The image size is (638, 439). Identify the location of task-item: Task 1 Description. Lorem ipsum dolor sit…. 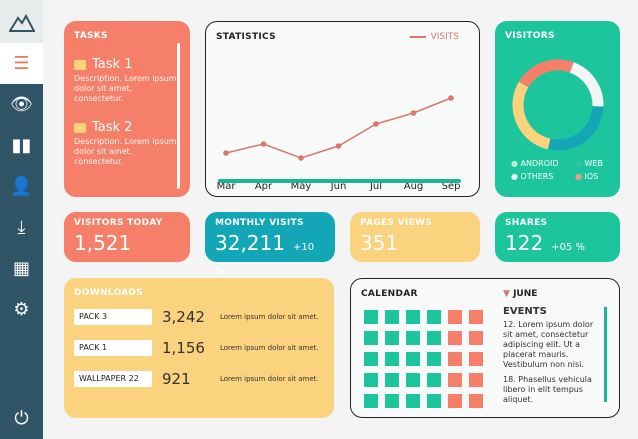
(127, 80).